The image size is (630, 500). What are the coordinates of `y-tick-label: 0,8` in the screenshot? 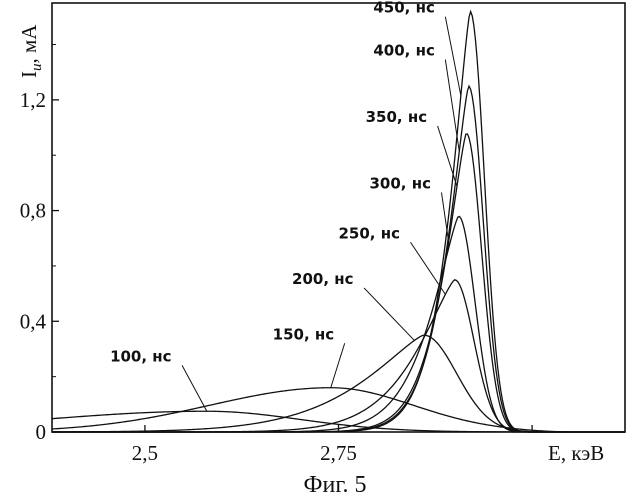 It's located at (33, 211).